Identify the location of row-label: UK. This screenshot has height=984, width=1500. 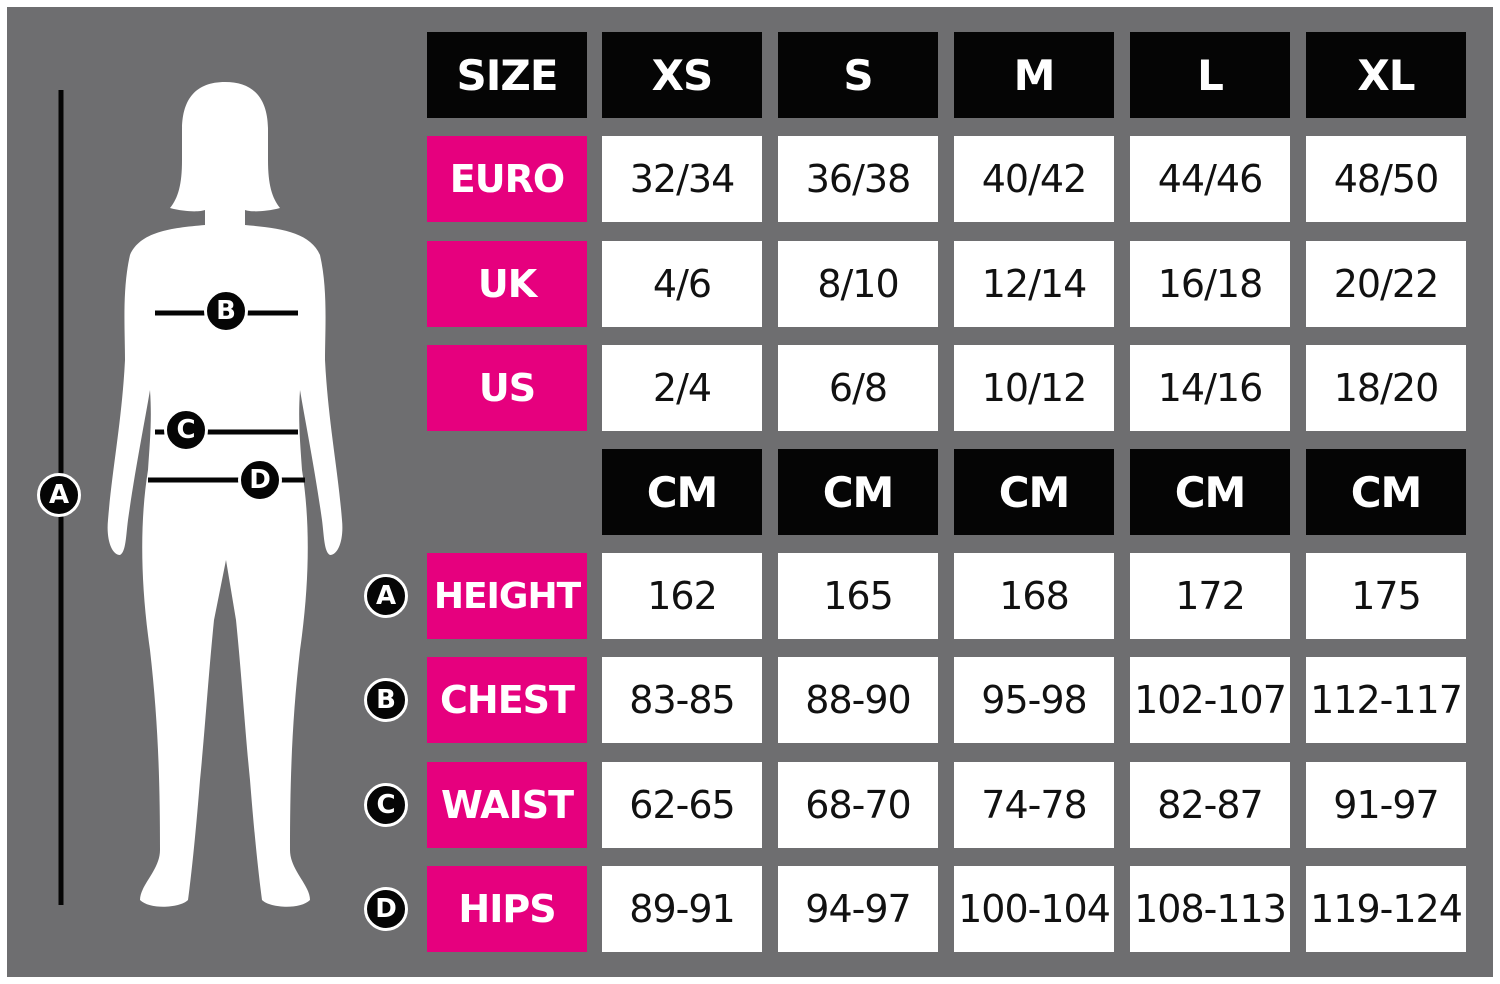
(507, 284).